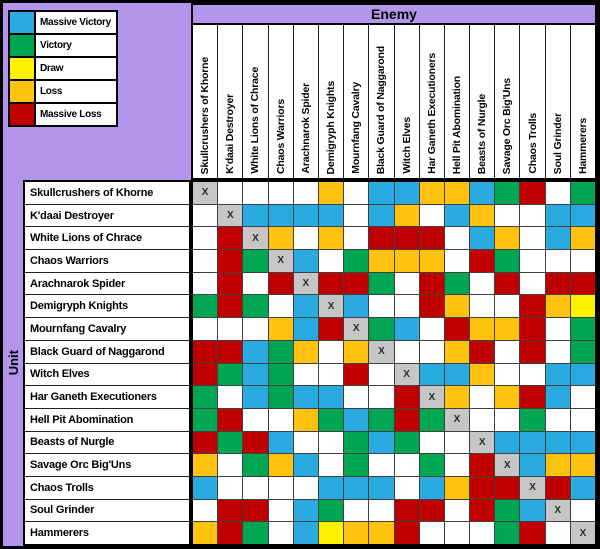  I want to click on column-header: Hell Pit Abomination, so click(457, 101).